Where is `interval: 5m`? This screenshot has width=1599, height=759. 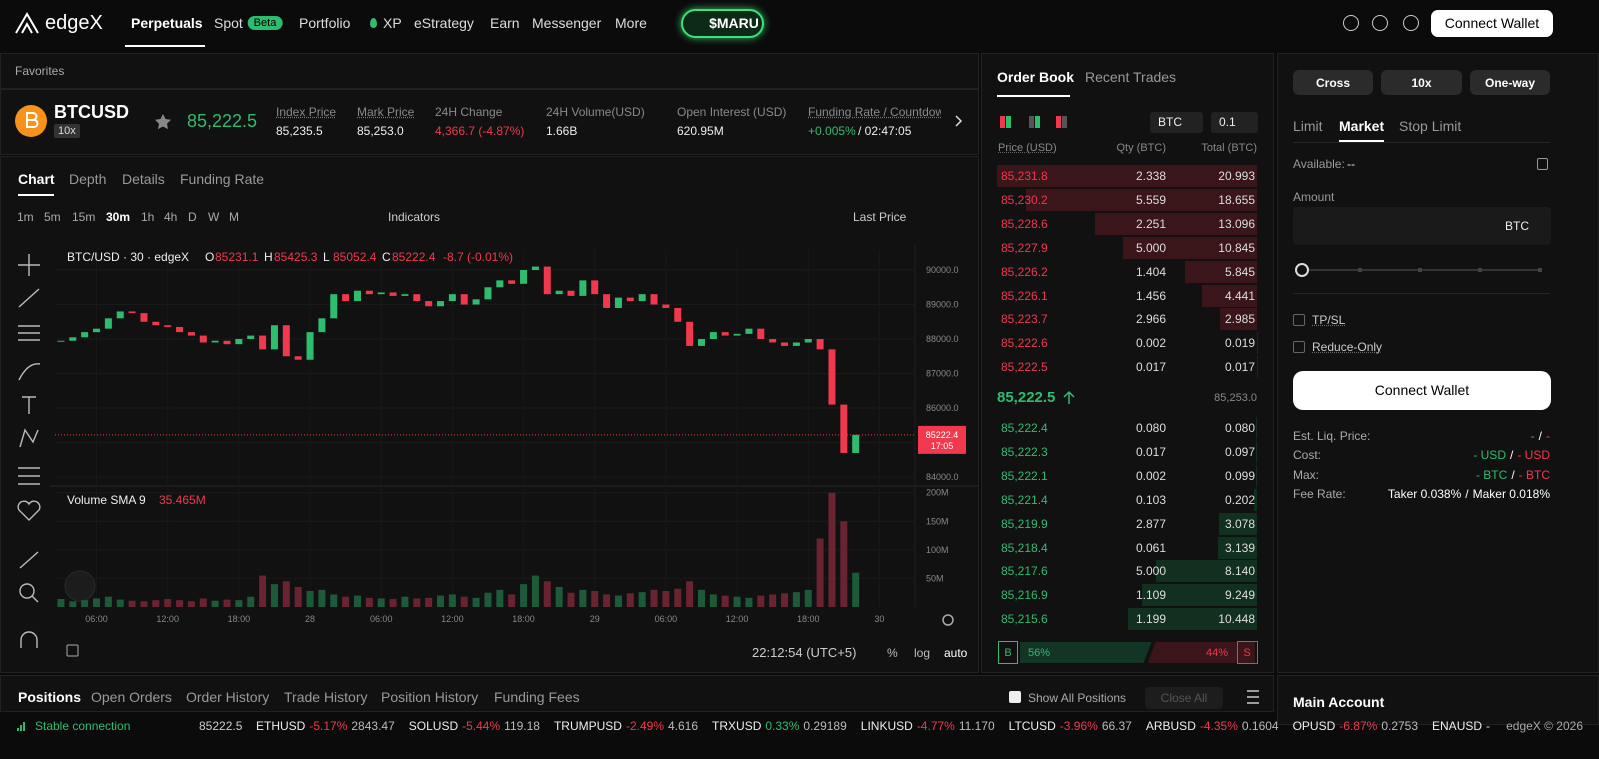
interval: 5m is located at coordinates (52, 217).